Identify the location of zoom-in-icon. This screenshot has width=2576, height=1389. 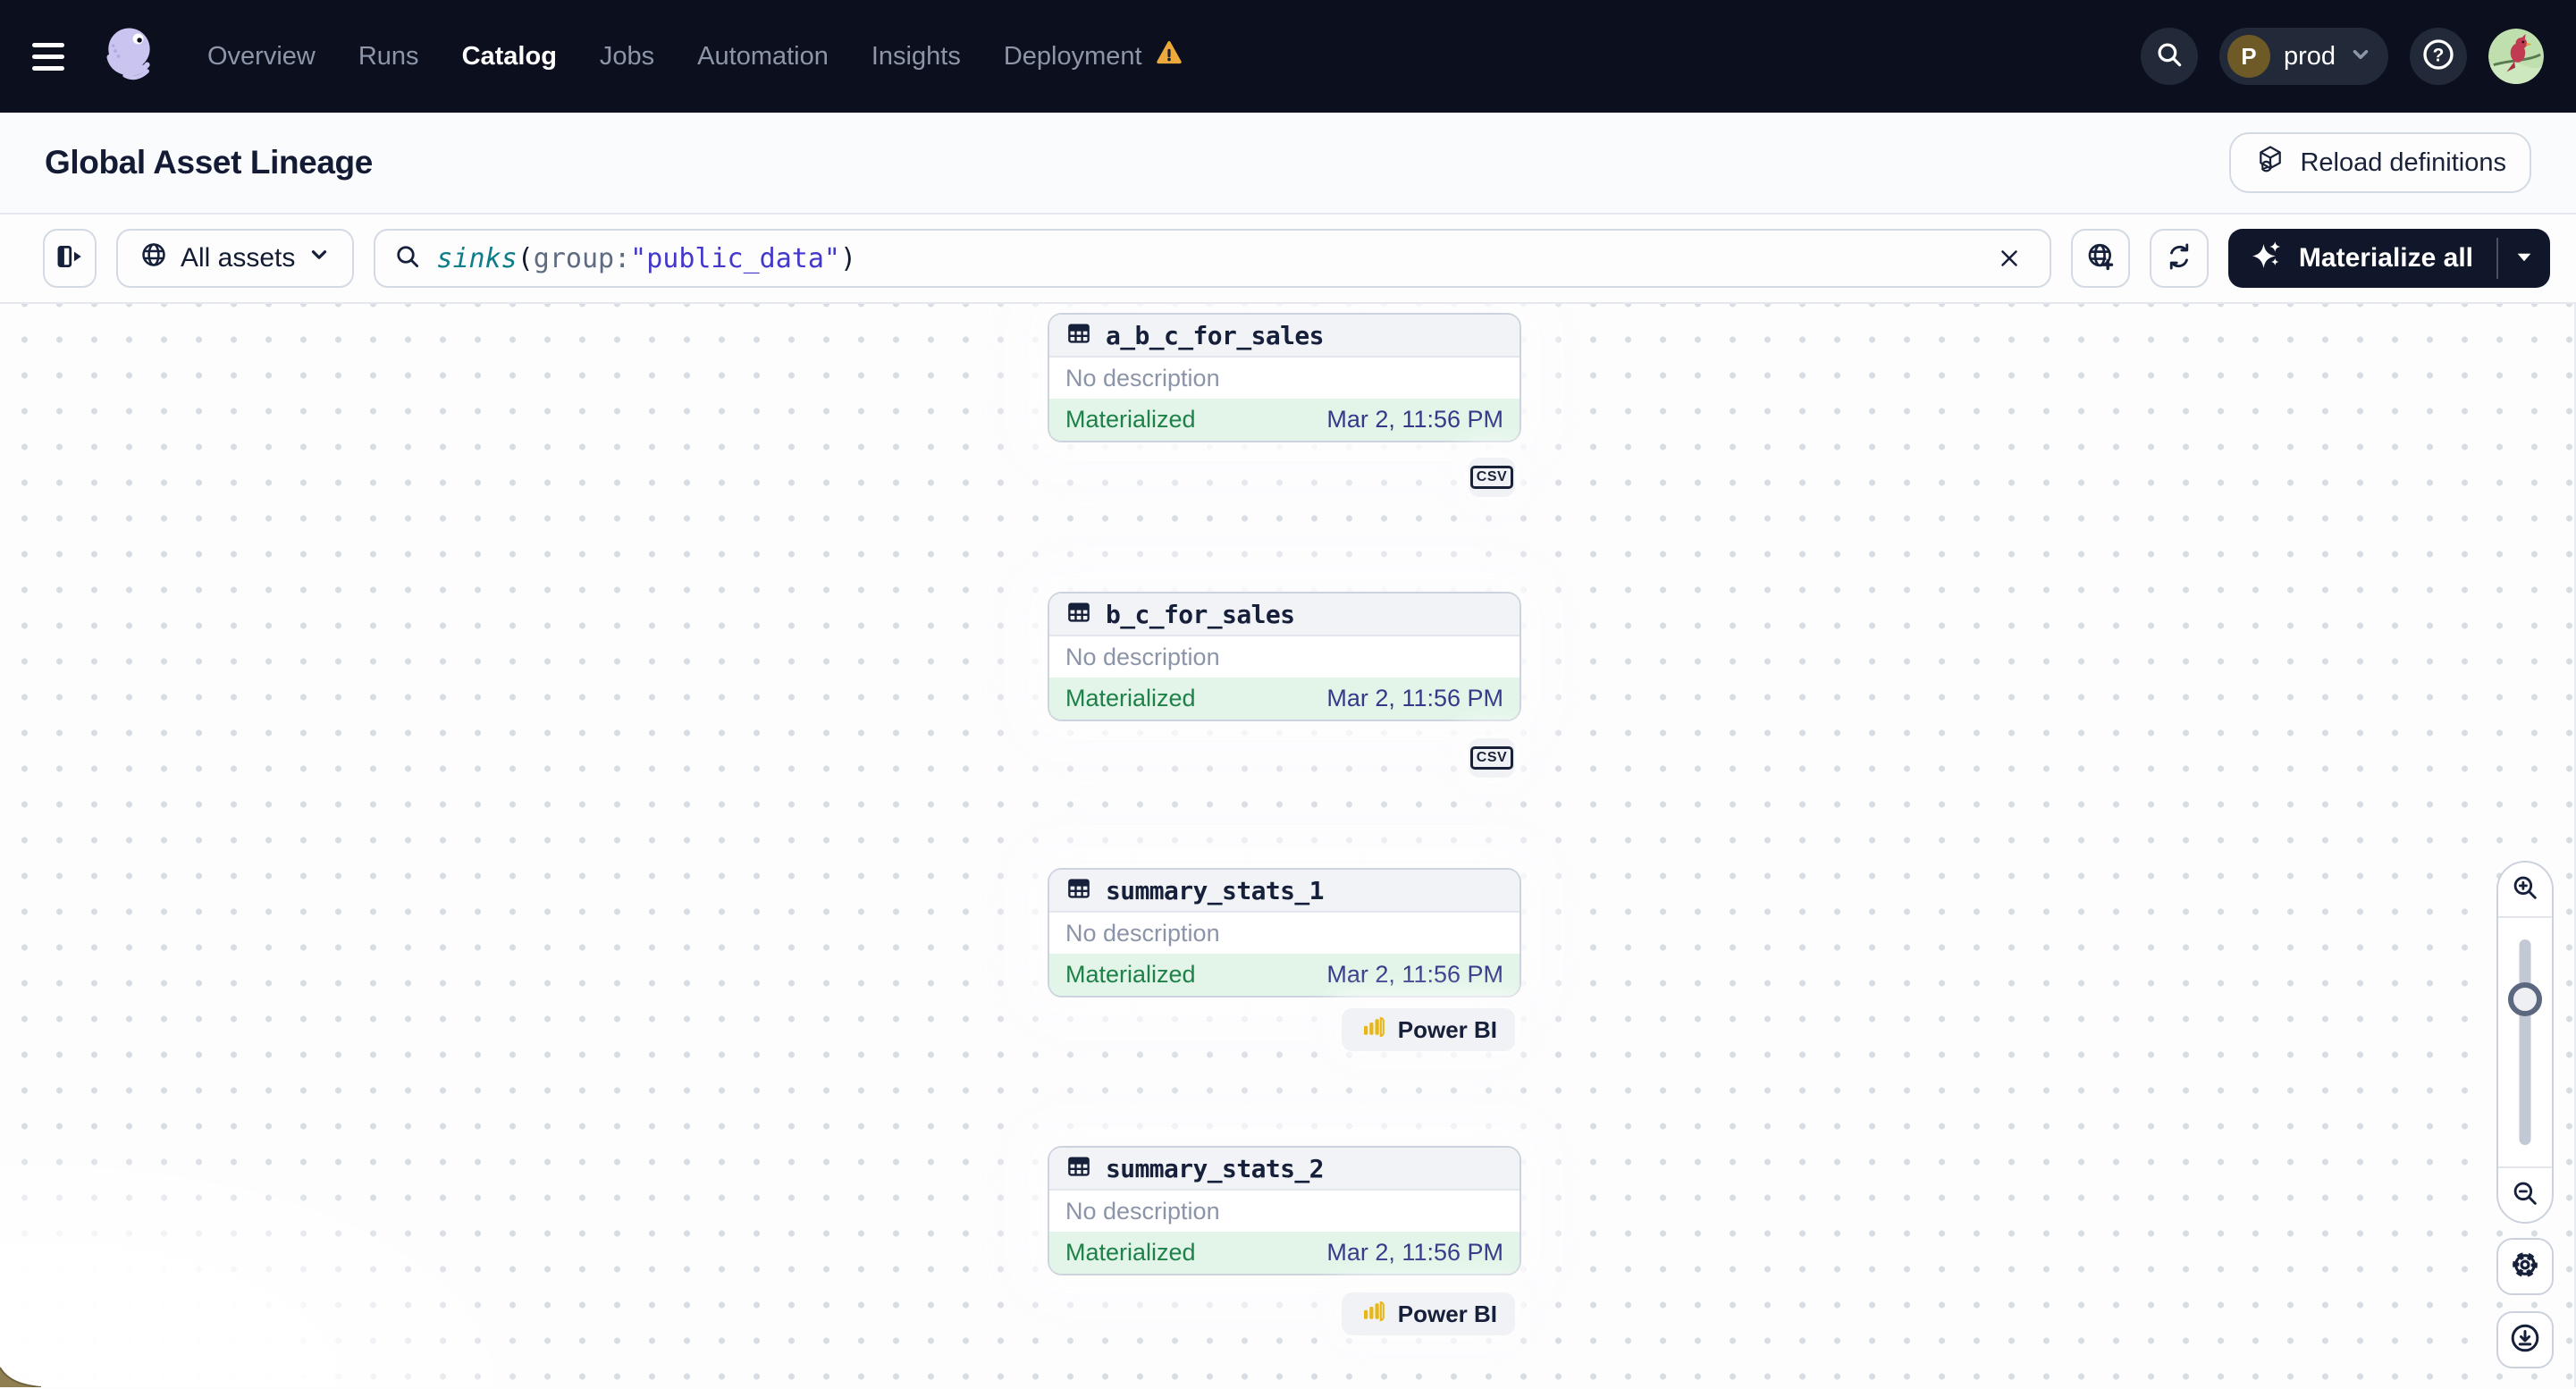
(2525, 889).